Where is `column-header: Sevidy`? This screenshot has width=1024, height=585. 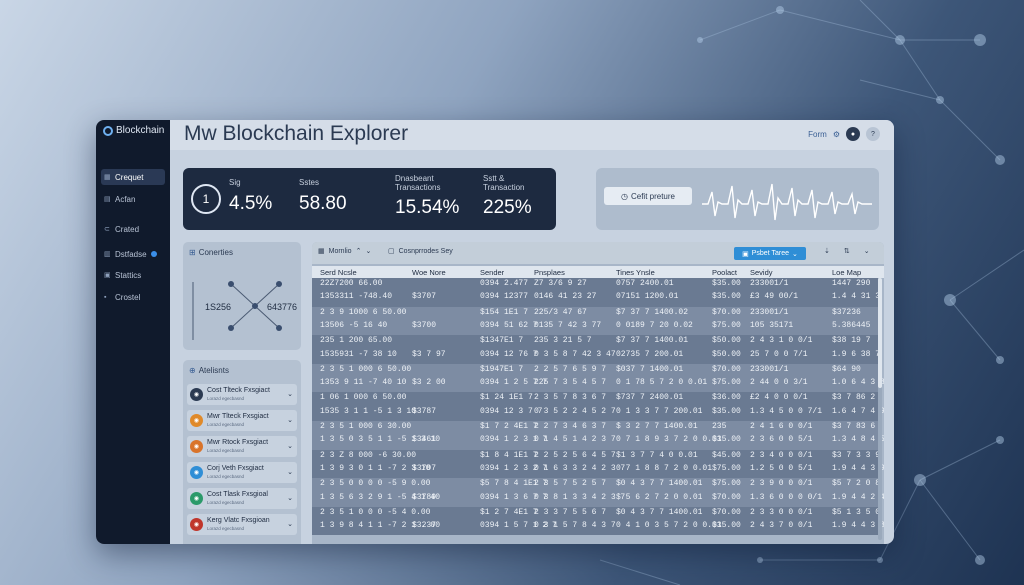 column-header: Sevidy is located at coordinates (761, 272).